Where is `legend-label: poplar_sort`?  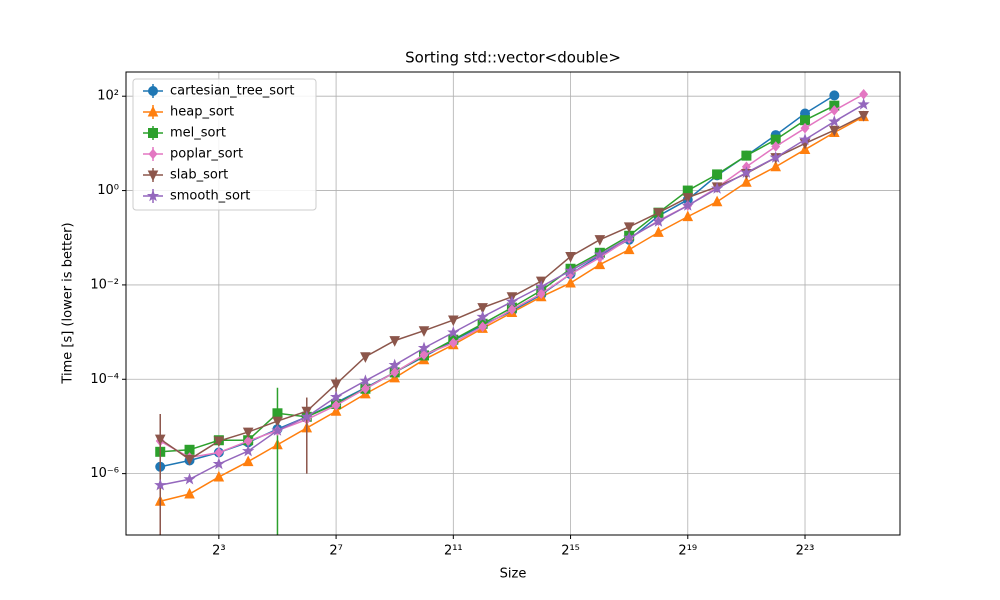
legend-label: poplar_sort is located at coordinates (206, 154).